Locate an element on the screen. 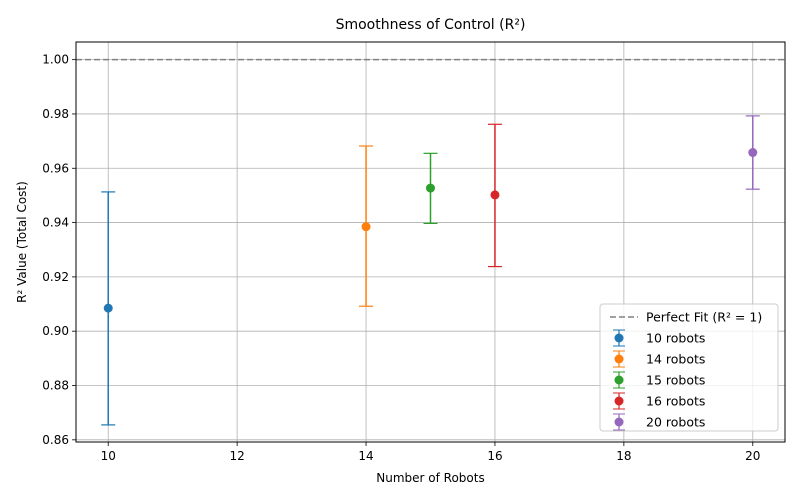 The height and width of the screenshot is (500, 800). series-15-robots is located at coordinates (430, 188).